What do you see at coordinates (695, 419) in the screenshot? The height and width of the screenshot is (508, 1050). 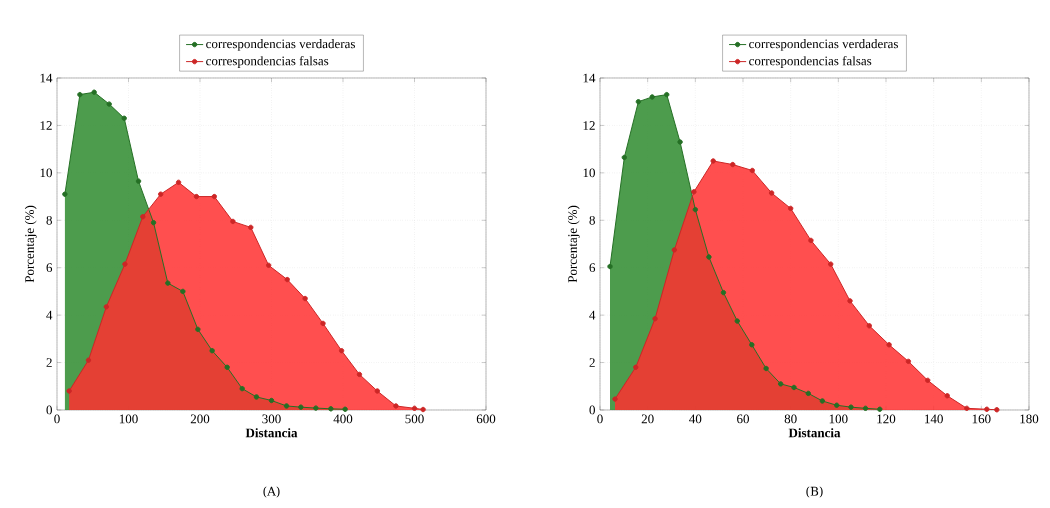 I see `x-tick-label: 40` at bounding box center [695, 419].